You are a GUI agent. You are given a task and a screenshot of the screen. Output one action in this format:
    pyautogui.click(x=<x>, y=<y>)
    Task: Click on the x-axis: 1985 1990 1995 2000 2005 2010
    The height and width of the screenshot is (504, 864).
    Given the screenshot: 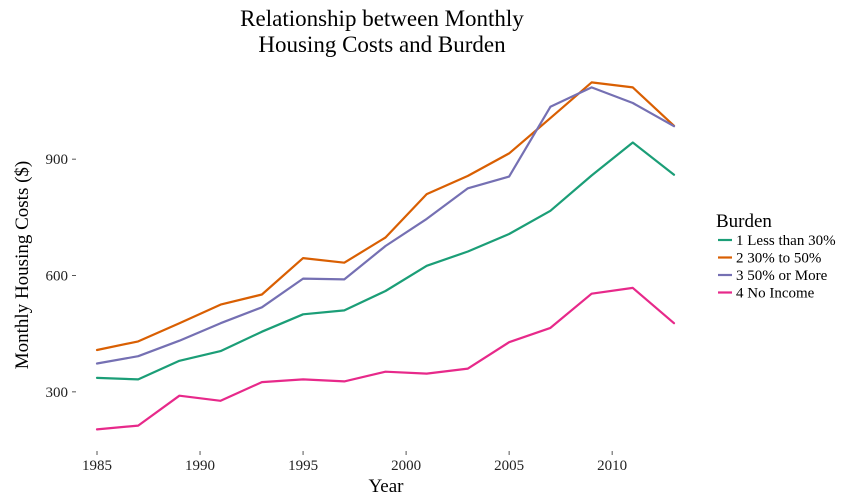 What is the action you would take?
    pyautogui.click(x=354, y=462)
    